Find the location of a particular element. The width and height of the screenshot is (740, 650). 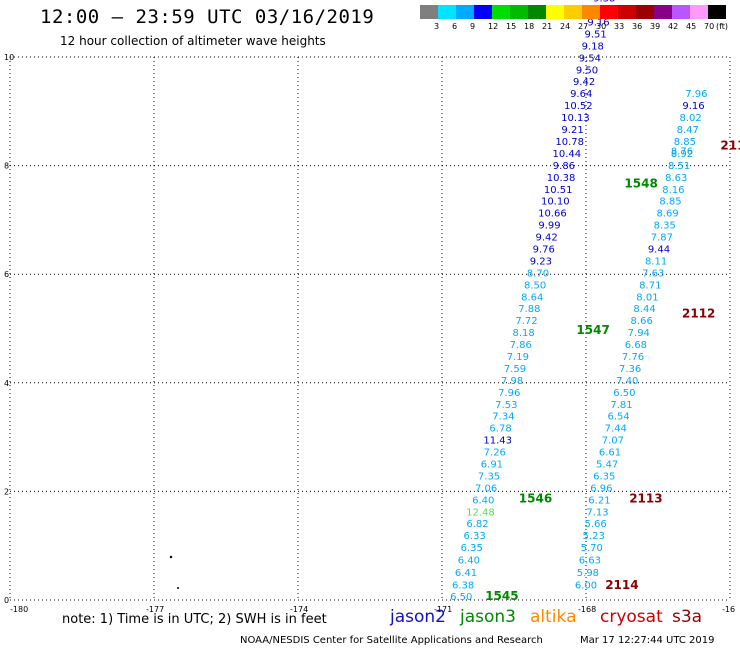

page-title: 12:00 – 23:59 UTC 03/16/2019 is located at coordinates (207, 17).